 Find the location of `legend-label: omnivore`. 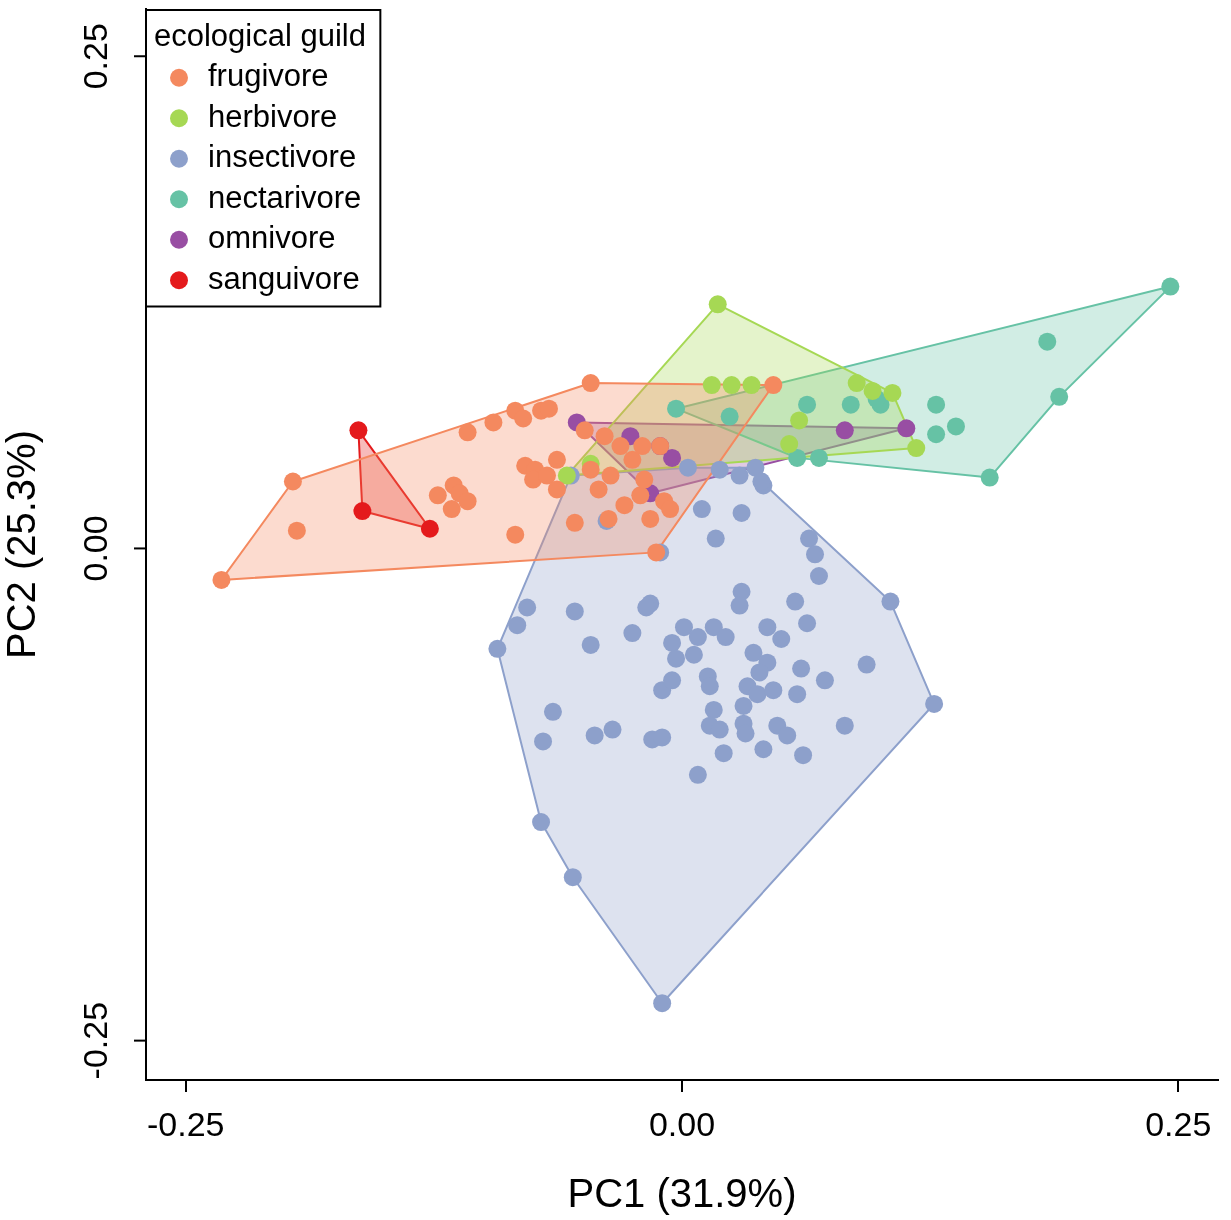

legend-label: omnivore is located at coordinates (272, 238).